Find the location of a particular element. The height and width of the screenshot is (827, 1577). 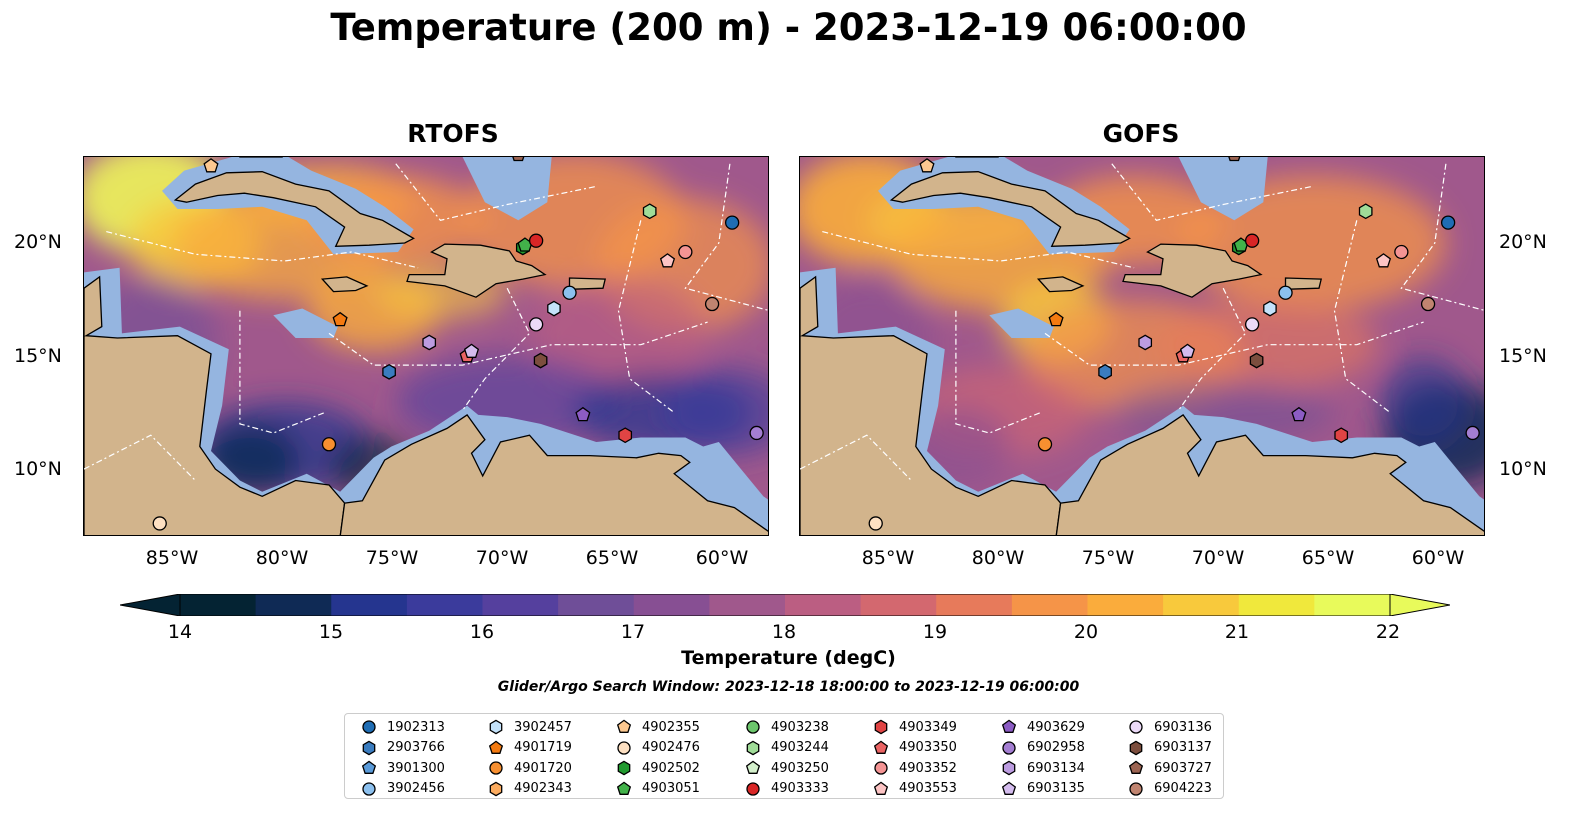

legend-label: 3902457 is located at coordinates (543, 727).